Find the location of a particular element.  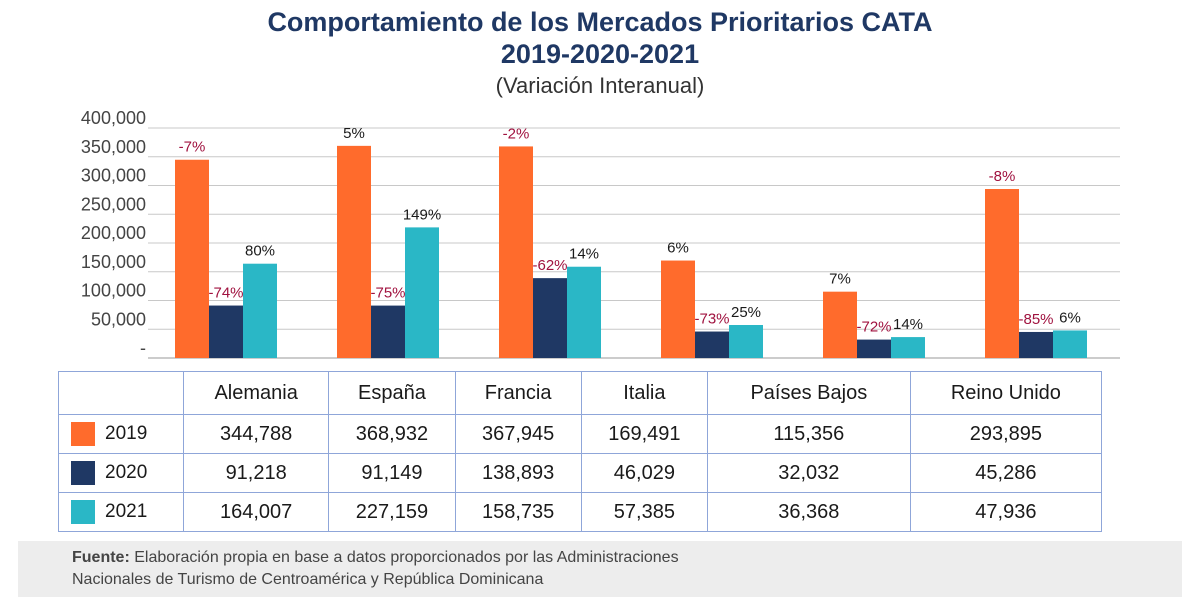

table-cell: 47,936 is located at coordinates (1006, 512).